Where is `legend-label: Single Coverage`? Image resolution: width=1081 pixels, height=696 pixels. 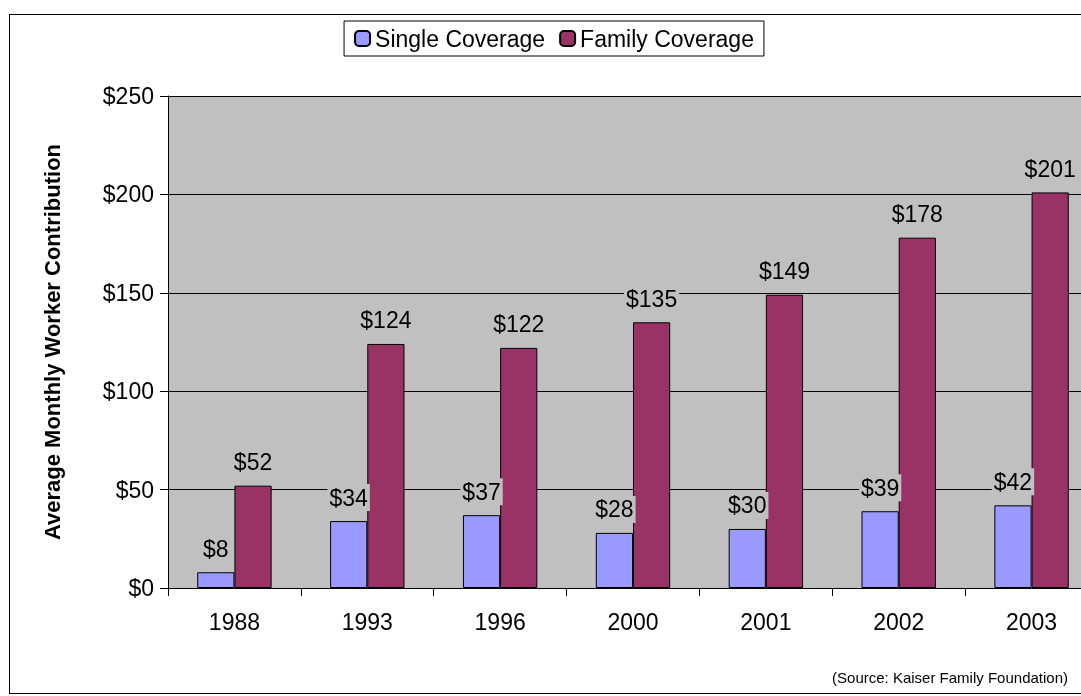 legend-label: Single Coverage is located at coordinates (460, 38).